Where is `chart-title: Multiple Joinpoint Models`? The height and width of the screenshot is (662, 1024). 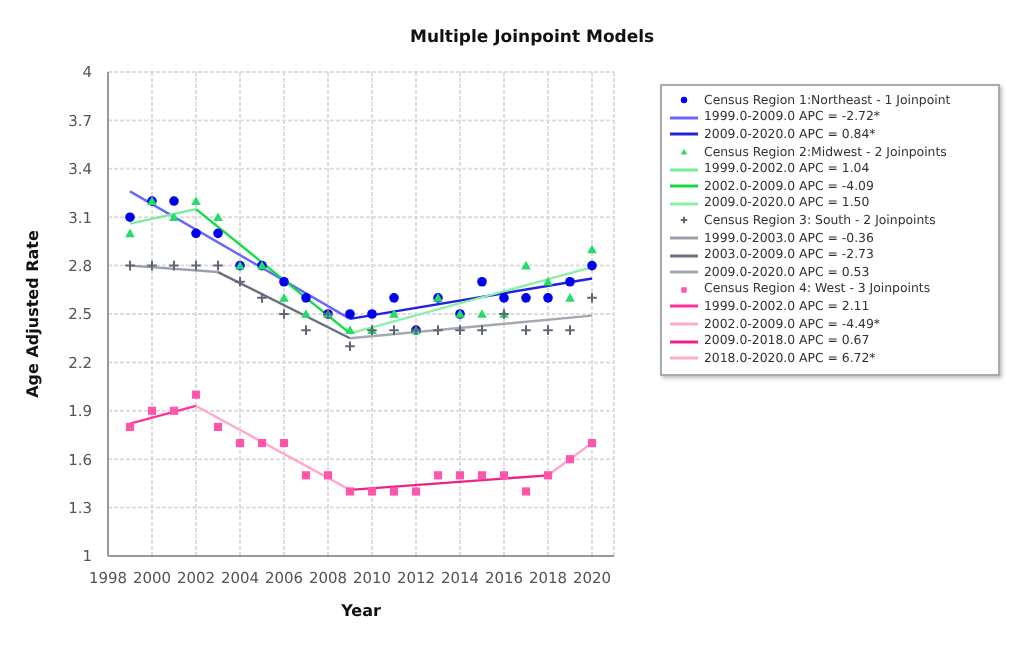 chart-title: Multiple Joinpoint Models is located at coordinates (532, 38).